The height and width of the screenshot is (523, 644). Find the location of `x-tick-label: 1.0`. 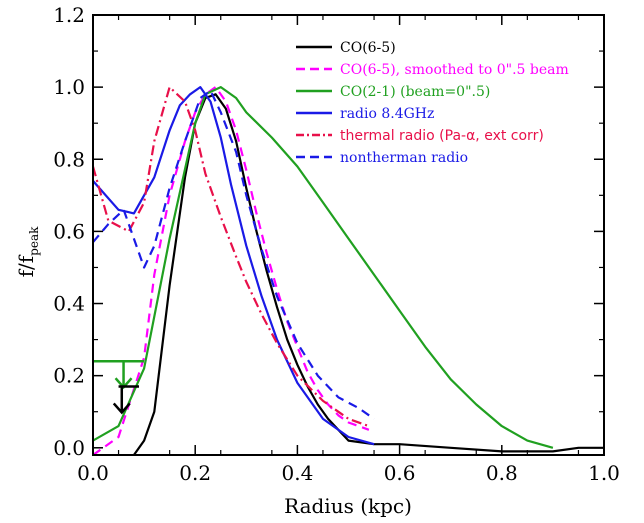

x-tick-label: 1.0 is located at coordinates (604, 473).